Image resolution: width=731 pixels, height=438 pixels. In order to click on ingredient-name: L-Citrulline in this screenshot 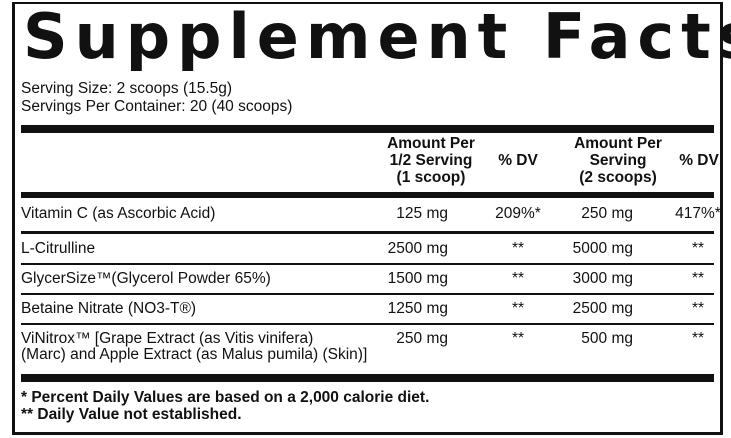, I will do `click(58, 248)`.